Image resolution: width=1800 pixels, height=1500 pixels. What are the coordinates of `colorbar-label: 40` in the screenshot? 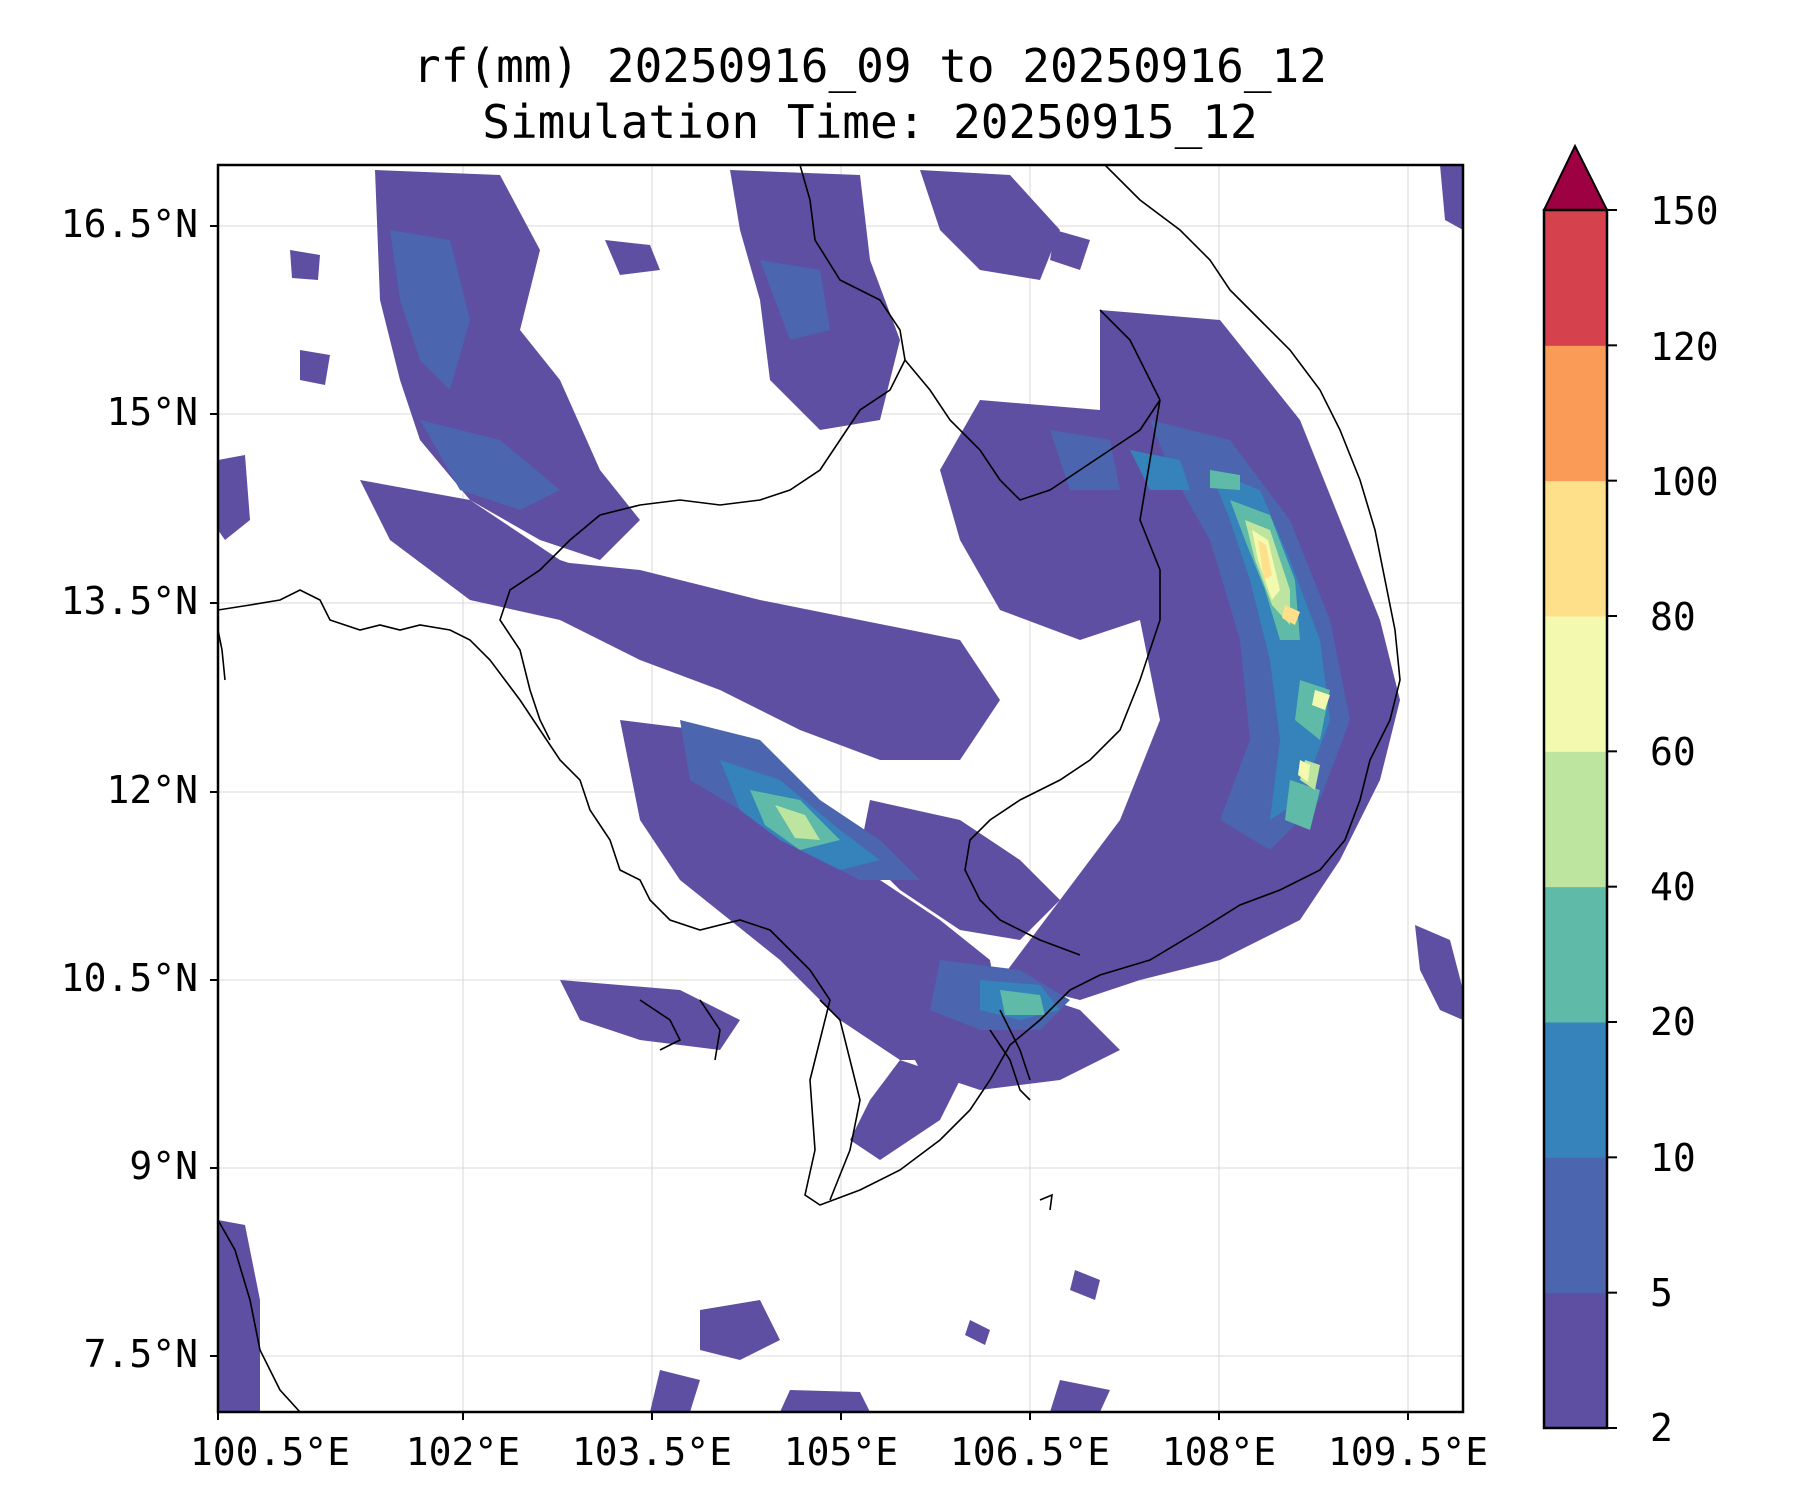 It's located at (1673, 887).